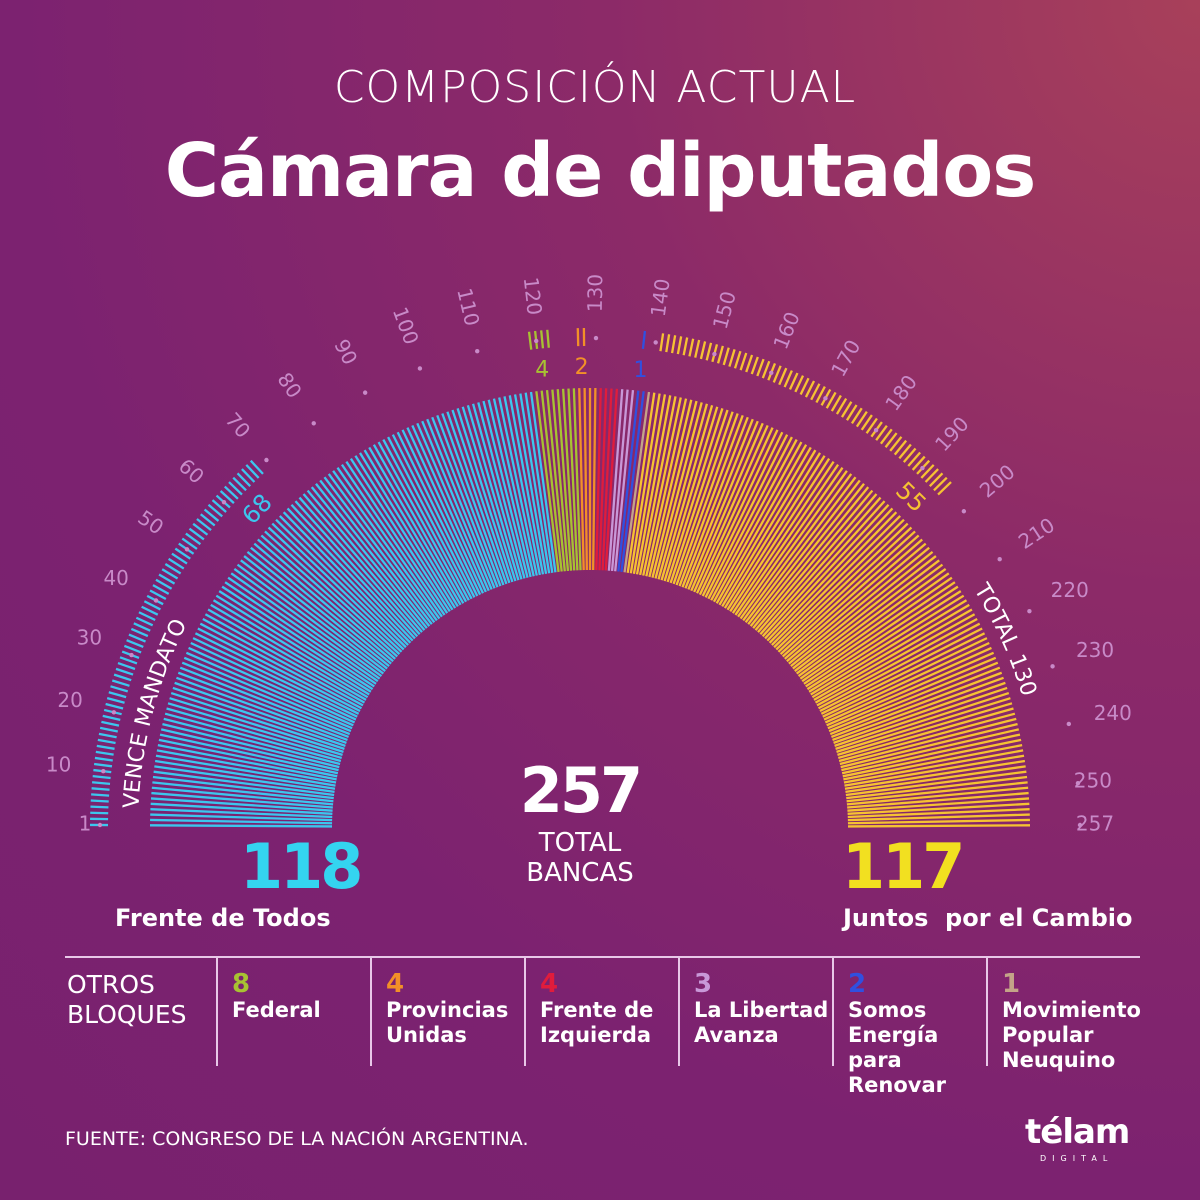  Describe the element at coordinates (191, 471) in the screenshot. I see `tick-label: 60` at that location.